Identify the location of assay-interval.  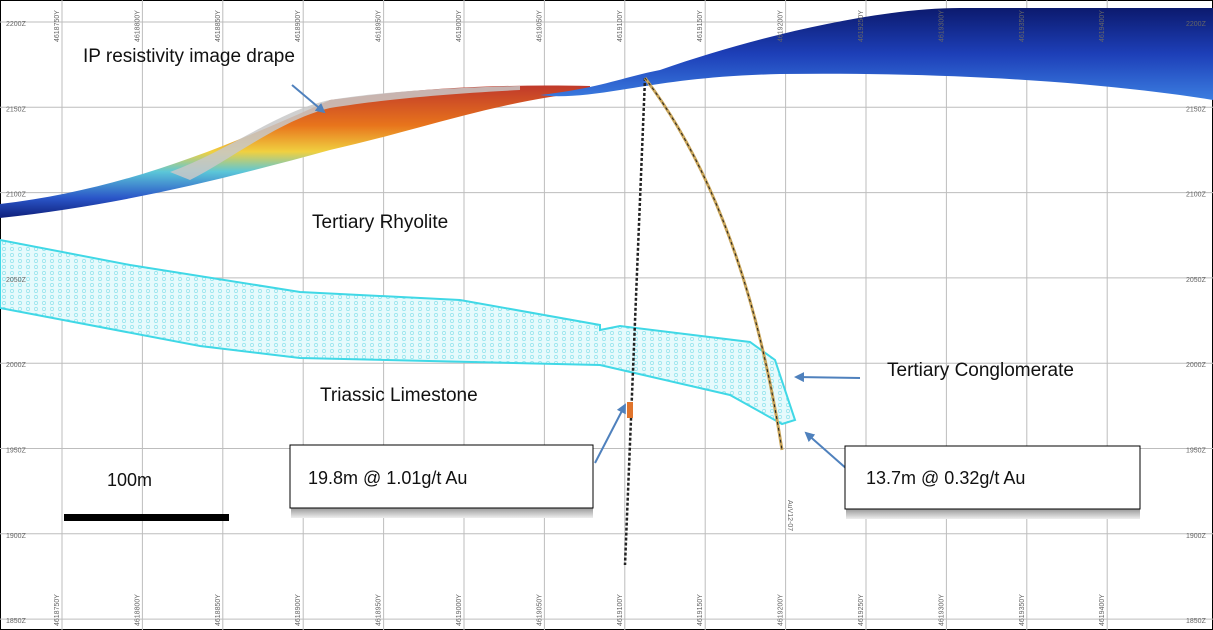
(630, 410).